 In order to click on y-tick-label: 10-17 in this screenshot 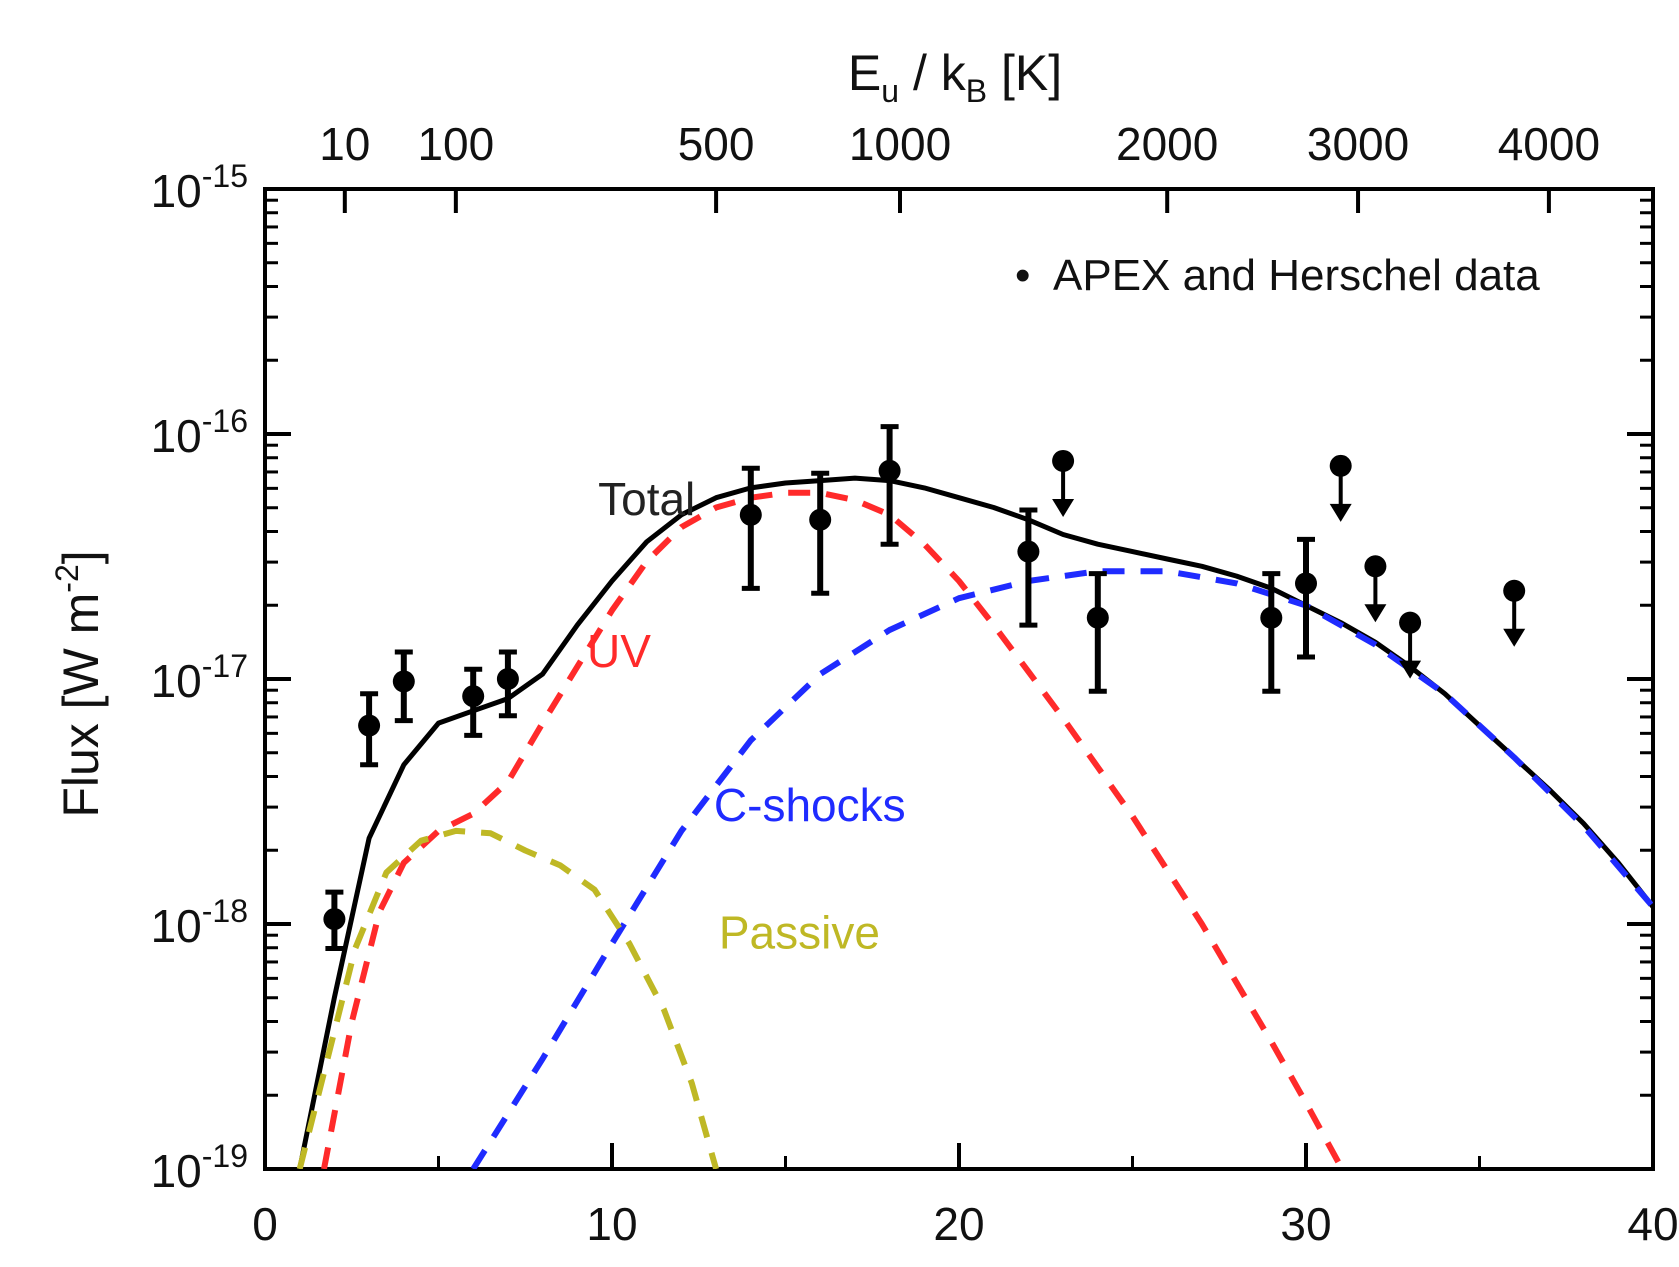, I will do `click(199, 677)`.